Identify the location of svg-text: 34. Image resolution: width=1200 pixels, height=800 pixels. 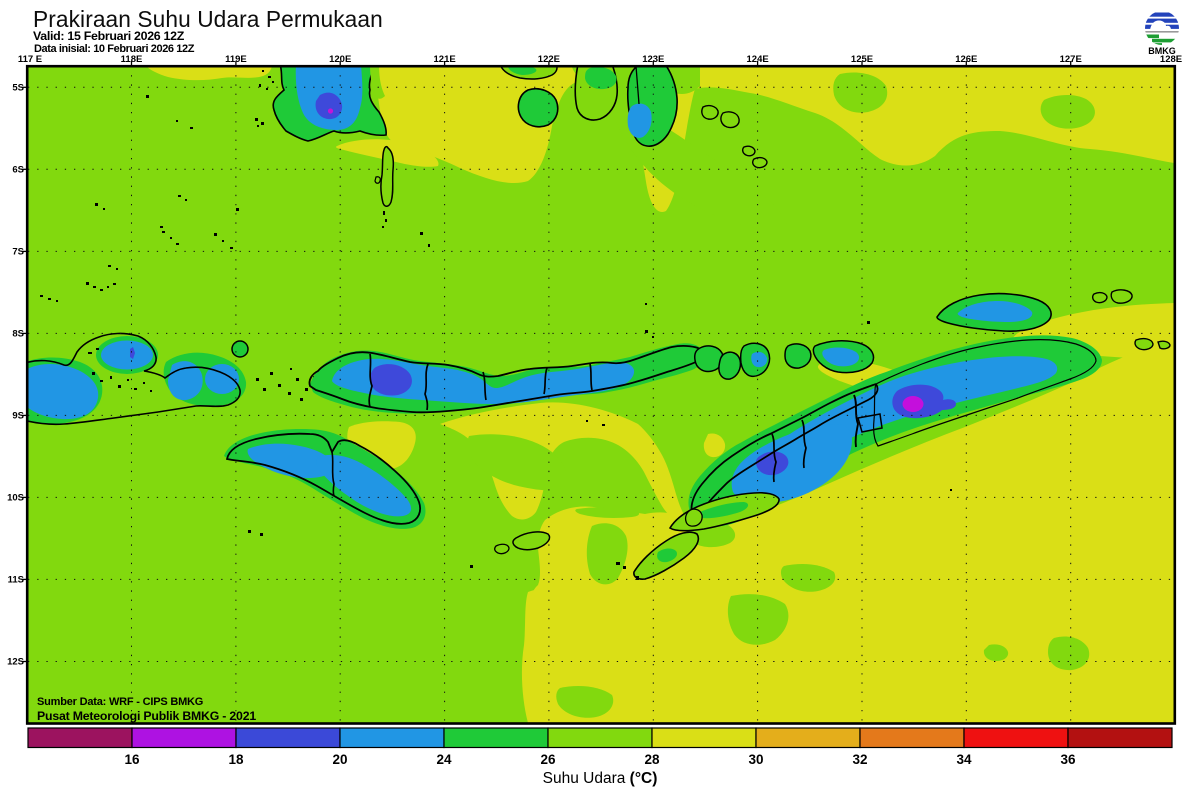
(964, 759).